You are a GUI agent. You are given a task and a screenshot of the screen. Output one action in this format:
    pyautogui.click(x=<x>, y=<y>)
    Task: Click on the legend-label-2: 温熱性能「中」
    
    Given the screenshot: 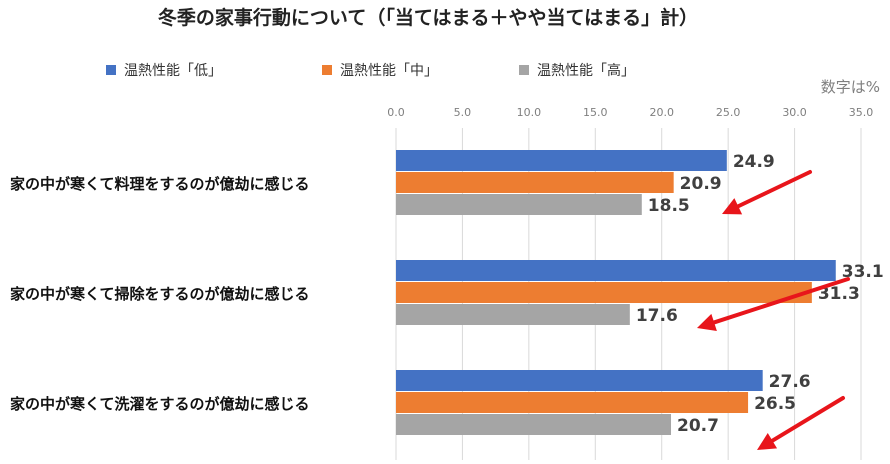 What is the action you would take?
    pyautogui.click(x=389, y=71)
    